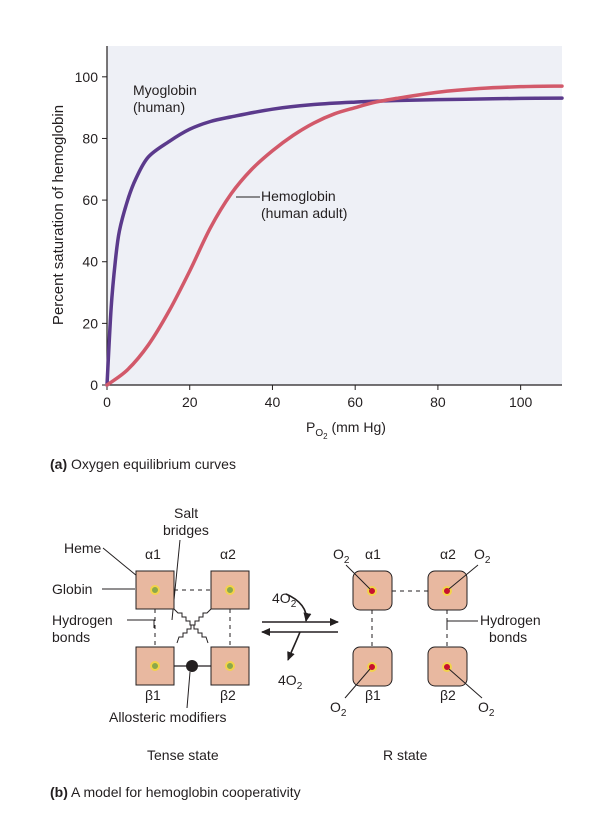 This screenshot has height=822, width=612. What do you see at coordinates (462, 624) in the screenshot?
I see `hydrogen-bonds-right-leader` at bounding box center [462, 624].